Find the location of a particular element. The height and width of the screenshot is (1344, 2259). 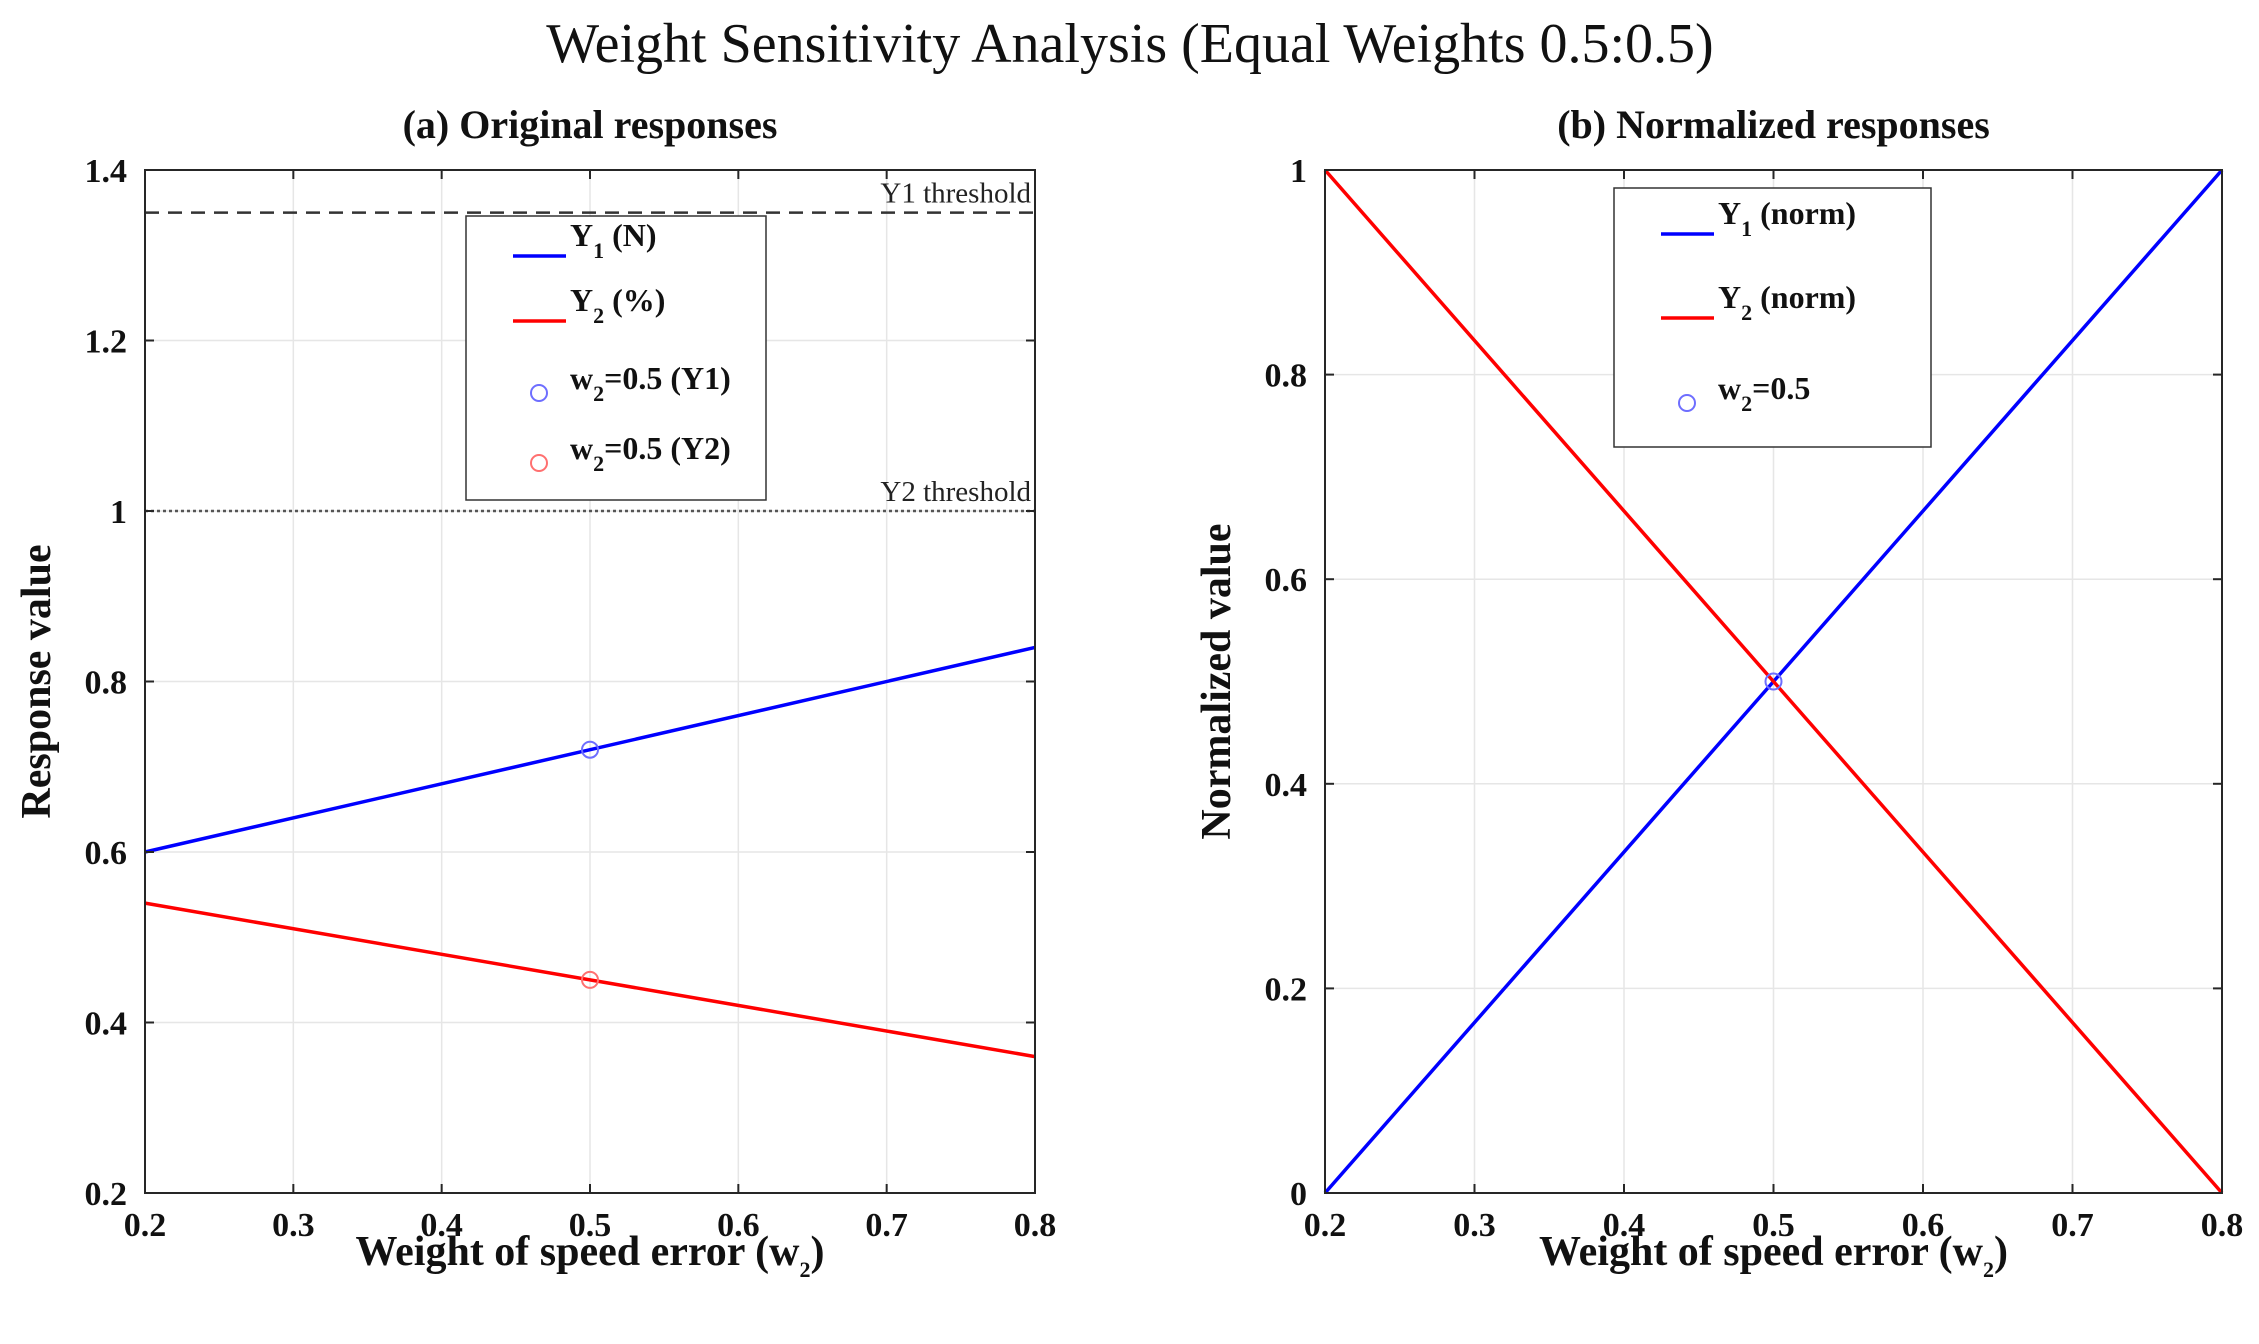

threshold-label: Y2 threshold is located at coordinates (955, 492).